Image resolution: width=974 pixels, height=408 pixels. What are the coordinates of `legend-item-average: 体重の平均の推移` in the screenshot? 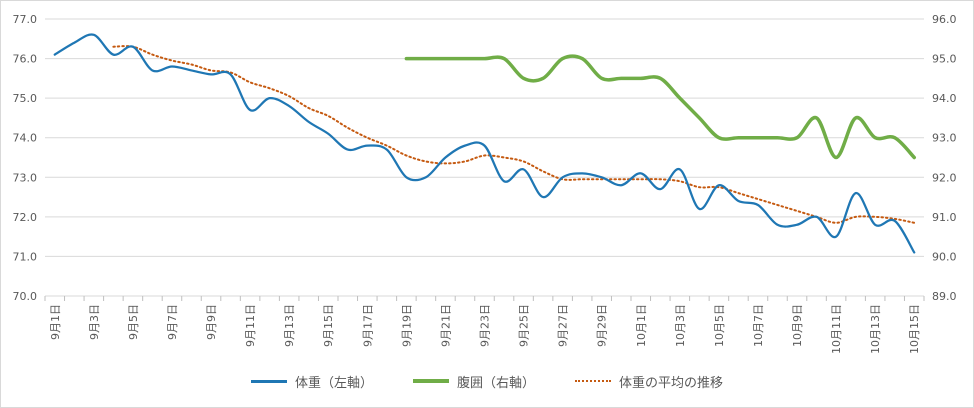 It's located at (649, 381).